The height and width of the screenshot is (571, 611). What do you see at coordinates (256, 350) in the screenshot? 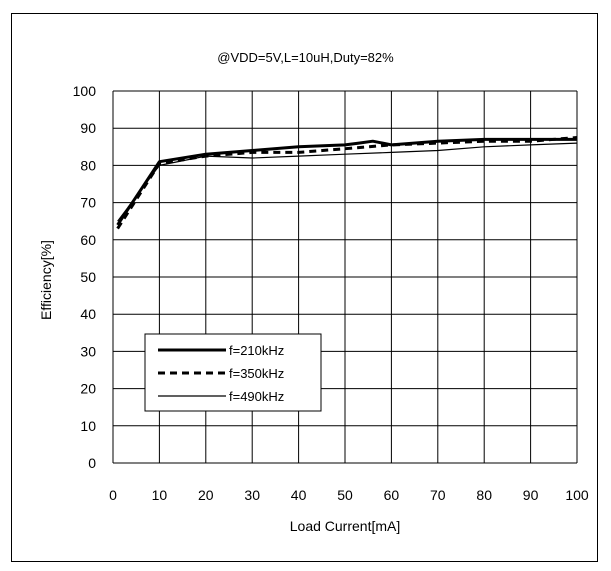
I see `legend-label: f=210kHz` at bounding box center [256, 350].